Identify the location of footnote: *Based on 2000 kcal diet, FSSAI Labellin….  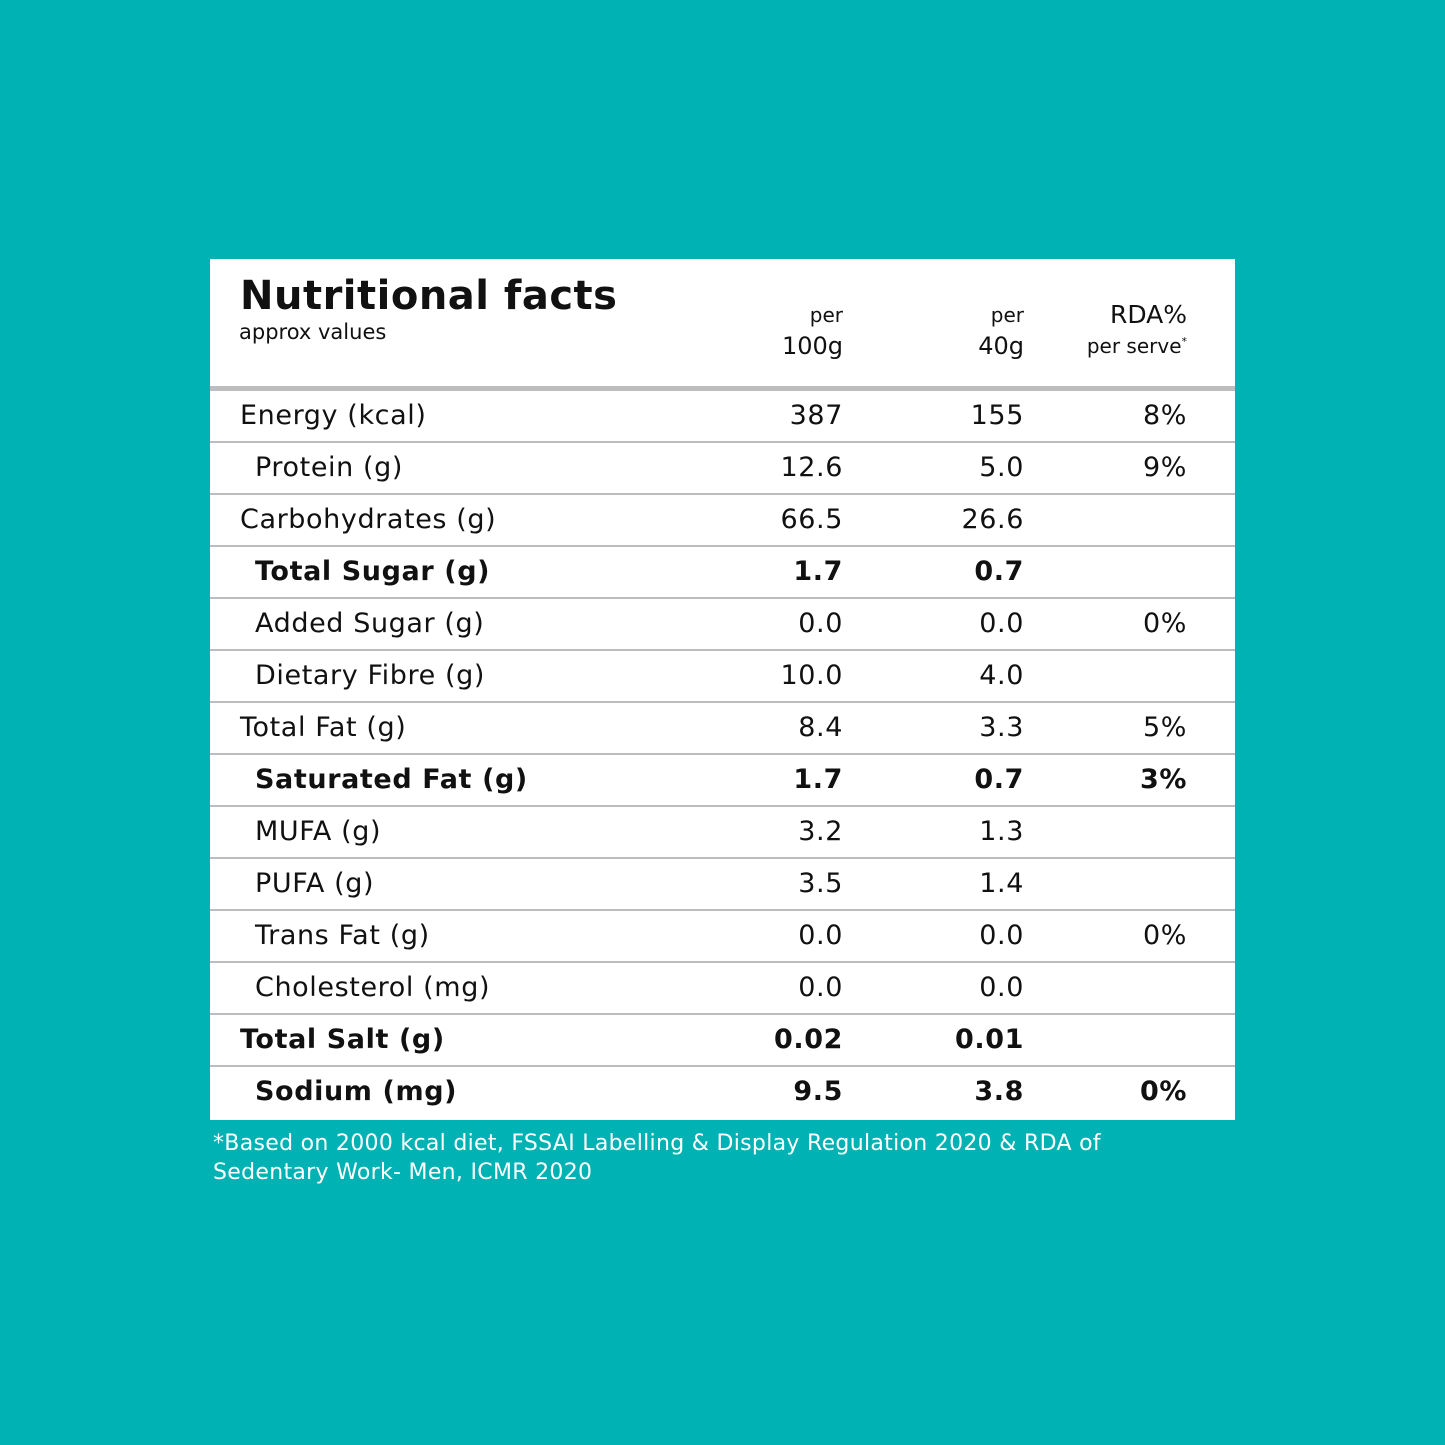
(657, 1158).